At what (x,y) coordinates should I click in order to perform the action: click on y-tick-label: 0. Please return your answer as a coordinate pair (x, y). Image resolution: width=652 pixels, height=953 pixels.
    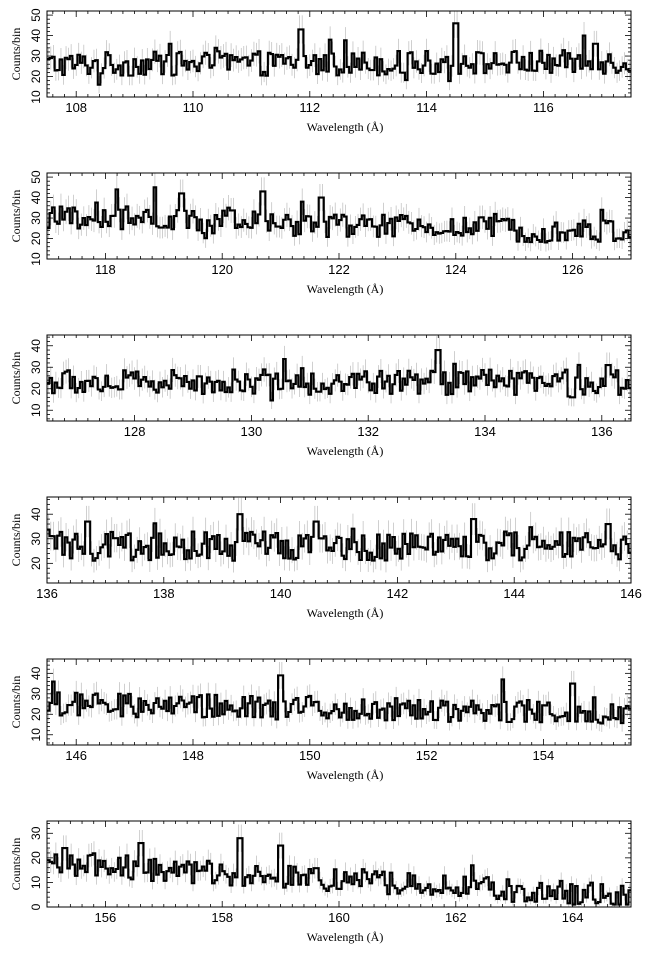
    Looking at the image, I should click on (36, 906).